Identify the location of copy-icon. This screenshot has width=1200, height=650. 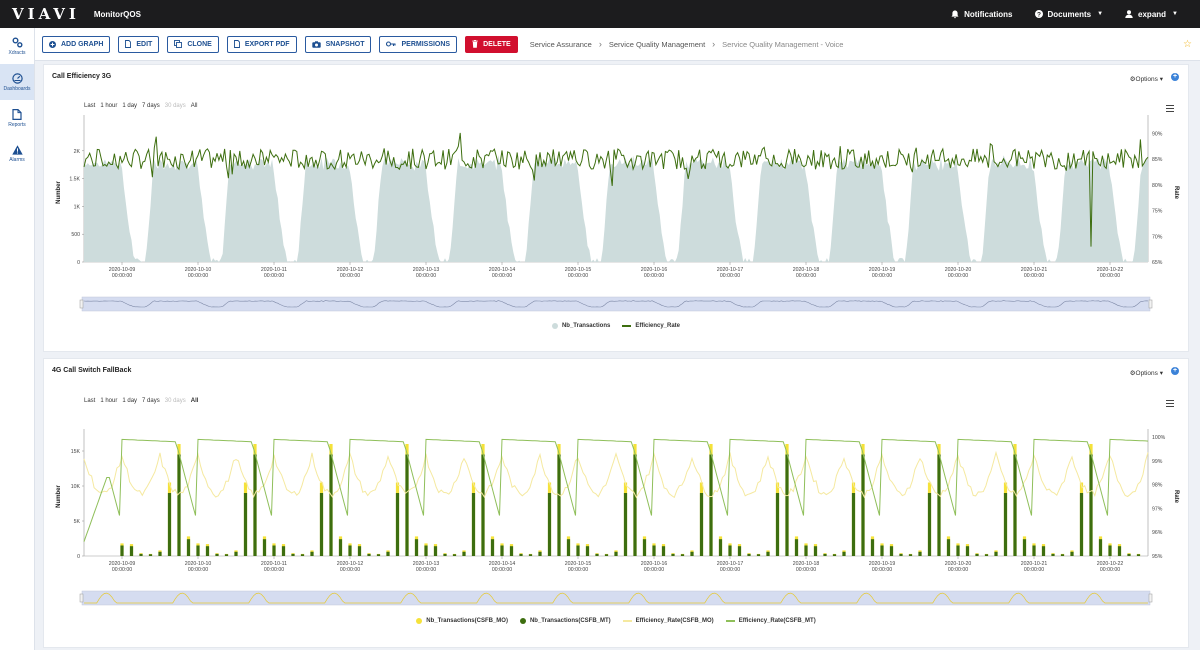
(178, 44).